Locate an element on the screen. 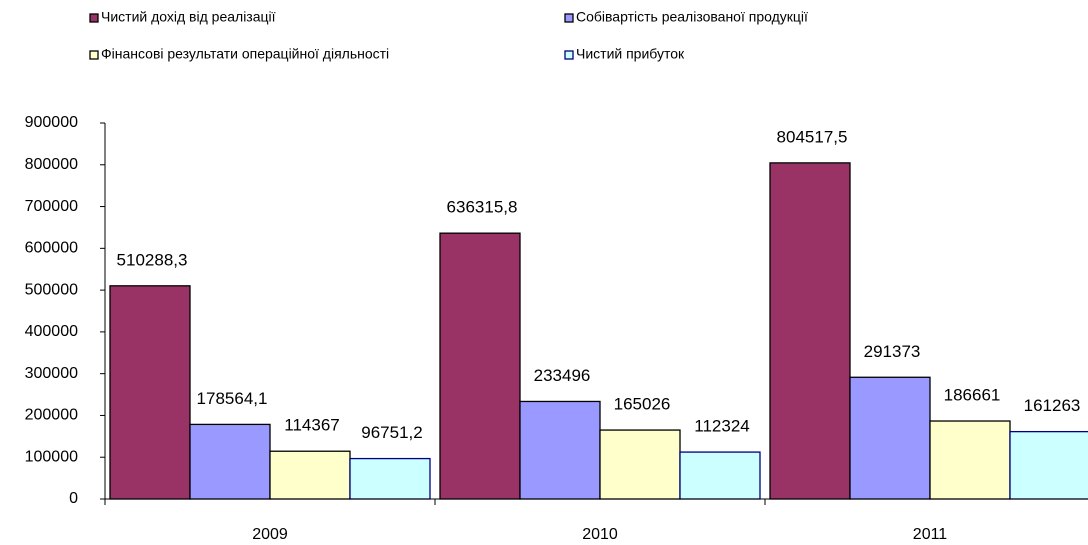 Image resolution: width=1088 pixels, height=545 pixels. y-tick-label: 200000 is located at coordinates (51, 415).